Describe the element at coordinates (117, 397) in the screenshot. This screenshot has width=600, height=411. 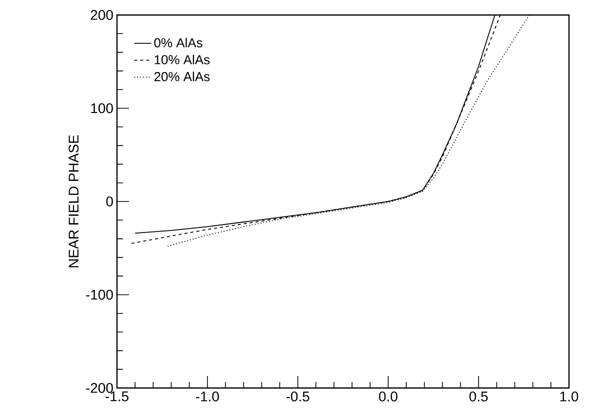
I see `x-tick-label: -1.5` at that location.